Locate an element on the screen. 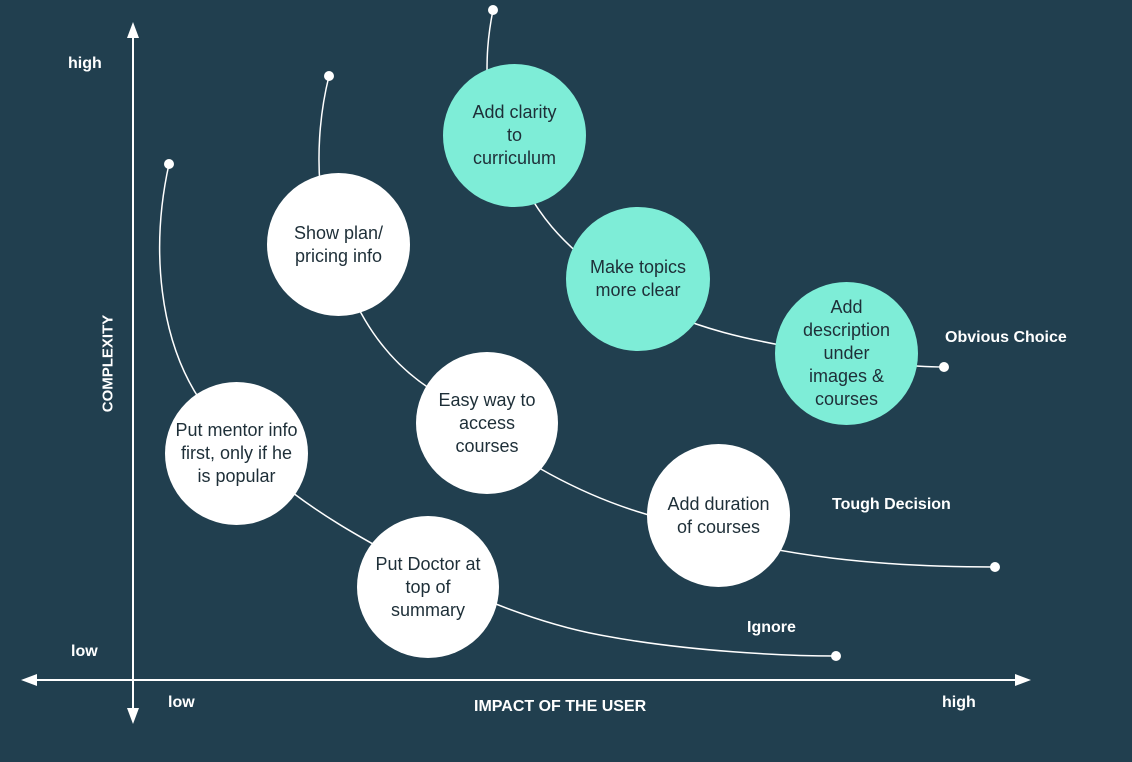 This screenshot has width=1132, height=762. item-show-plan-pricing: Show plan/ pricing info is located at coordinates (338, 244).